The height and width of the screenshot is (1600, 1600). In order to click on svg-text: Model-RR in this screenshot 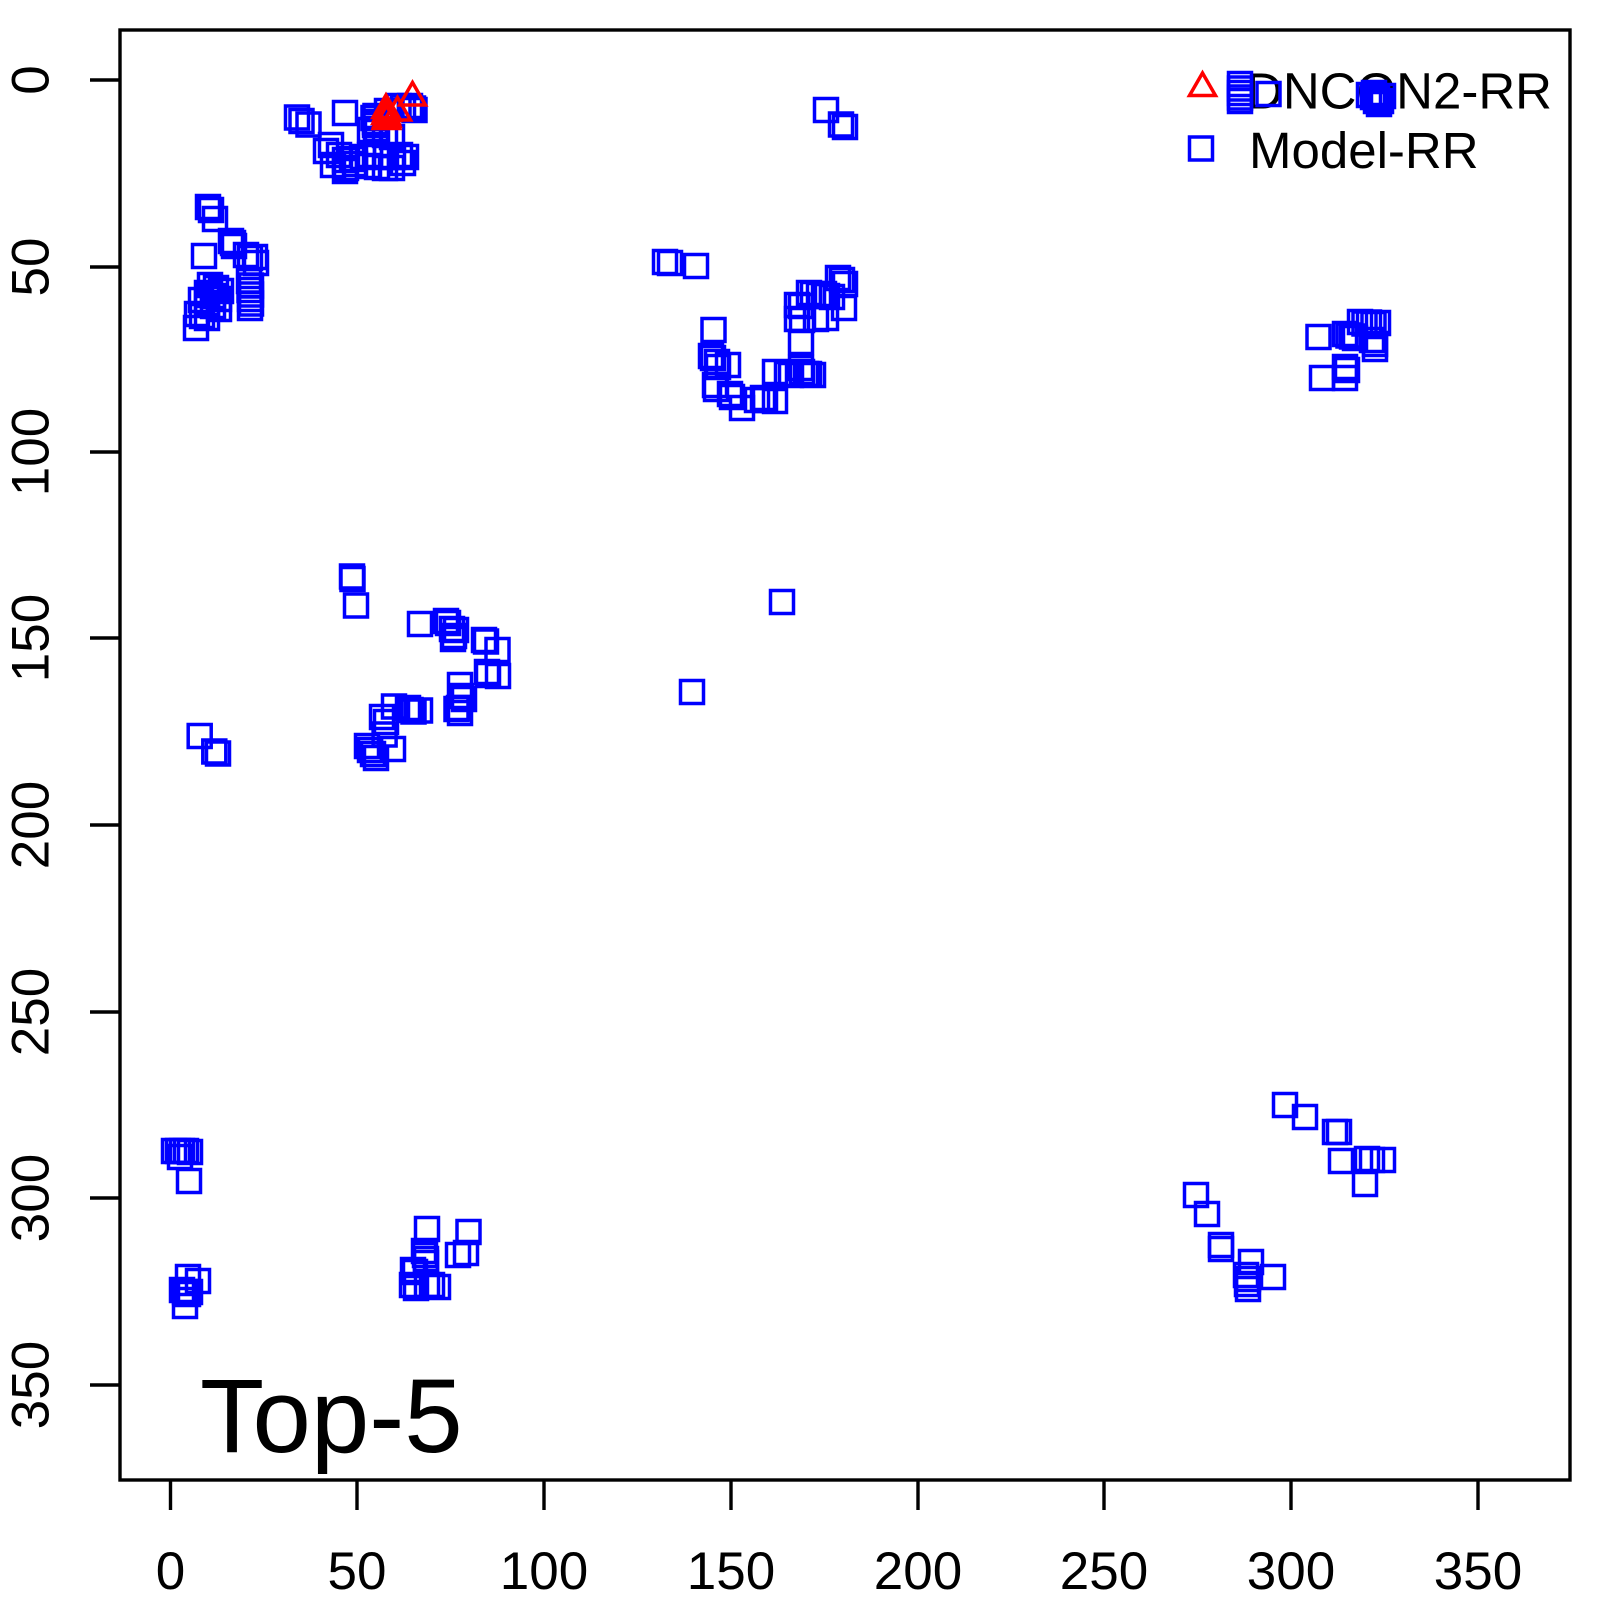, I will do `click(1364, 150)`.